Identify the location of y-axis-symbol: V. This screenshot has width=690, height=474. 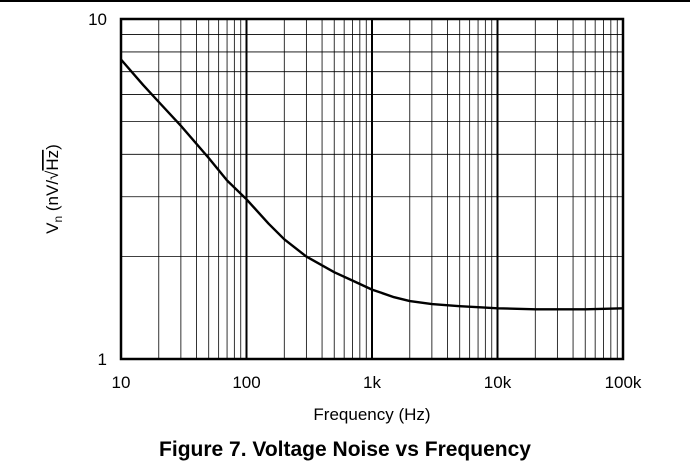
(52, 228).